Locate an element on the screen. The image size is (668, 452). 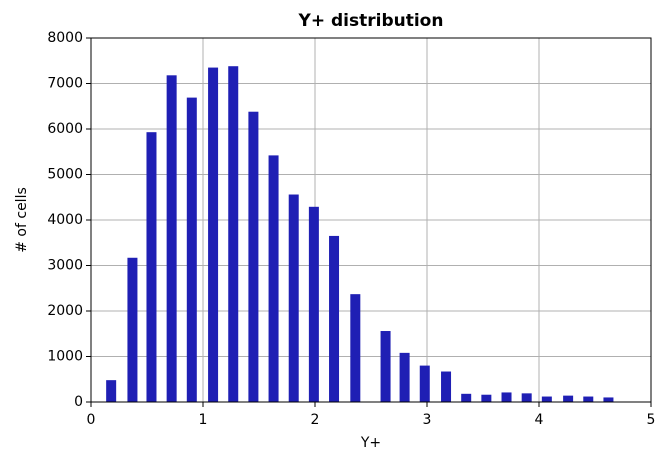
y-tick-label: 7000 is located at coordinates (65, 84).